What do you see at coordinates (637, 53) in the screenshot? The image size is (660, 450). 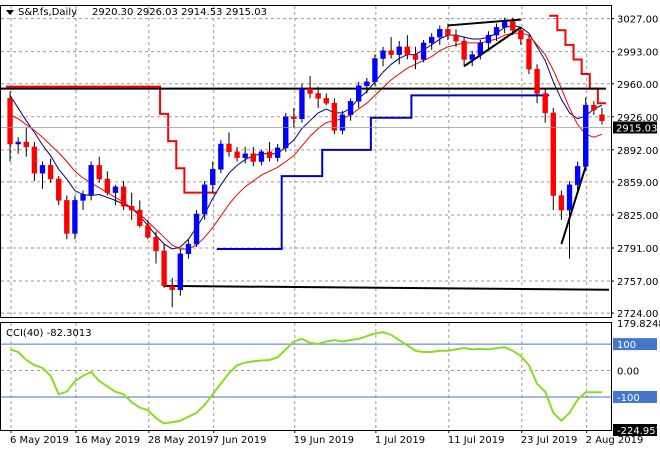 I see `price-tick-label: 2993.00` at bounding box center [637, 53].